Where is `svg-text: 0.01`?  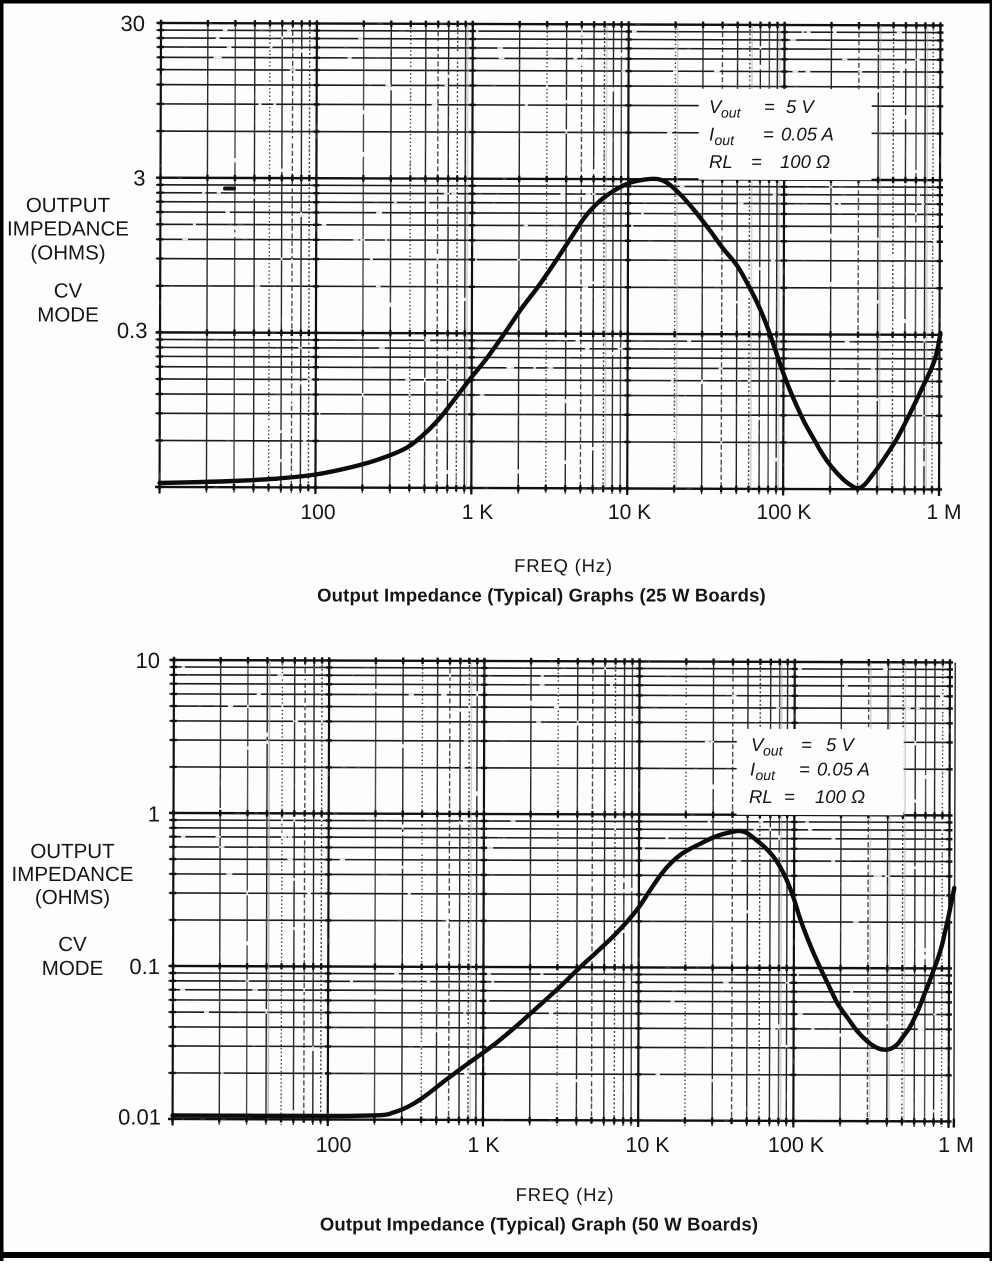
svg-text: 0.01 is located at coordinates (139, 1117).